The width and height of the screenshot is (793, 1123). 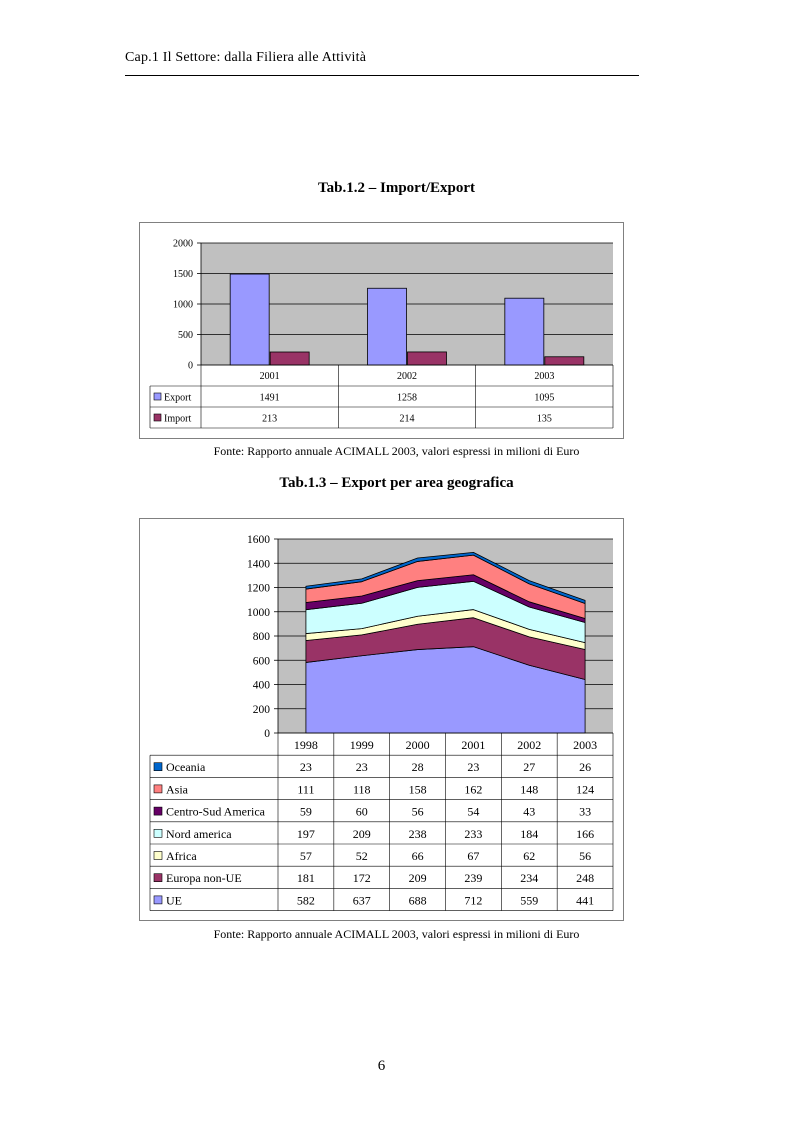 I want to click on data-label: 62, so click(x=529, y=856).